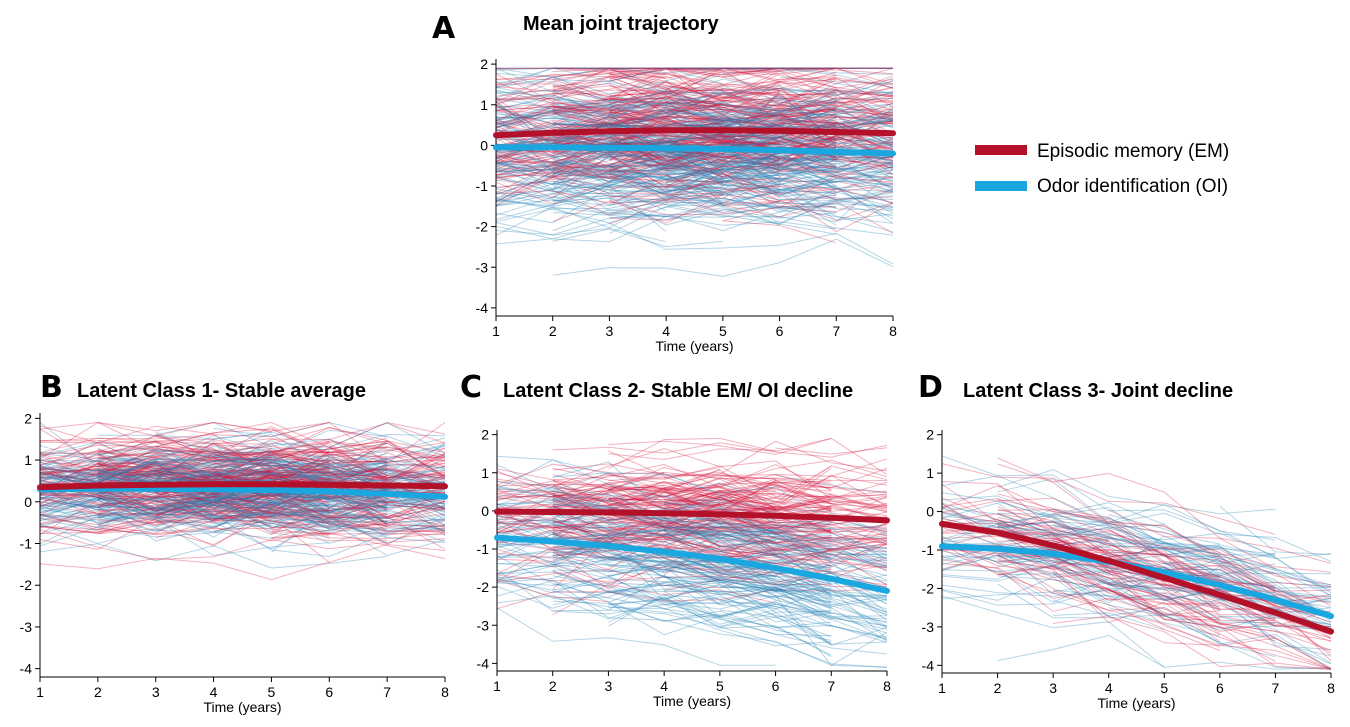 This screenshot has height=727, width=1350. What do you see at coordinates (678, 391) in the screenshot?
I see `panel-title: Latent Class 2- Stable EM/ OI decline` at bounding box center [678, 391].